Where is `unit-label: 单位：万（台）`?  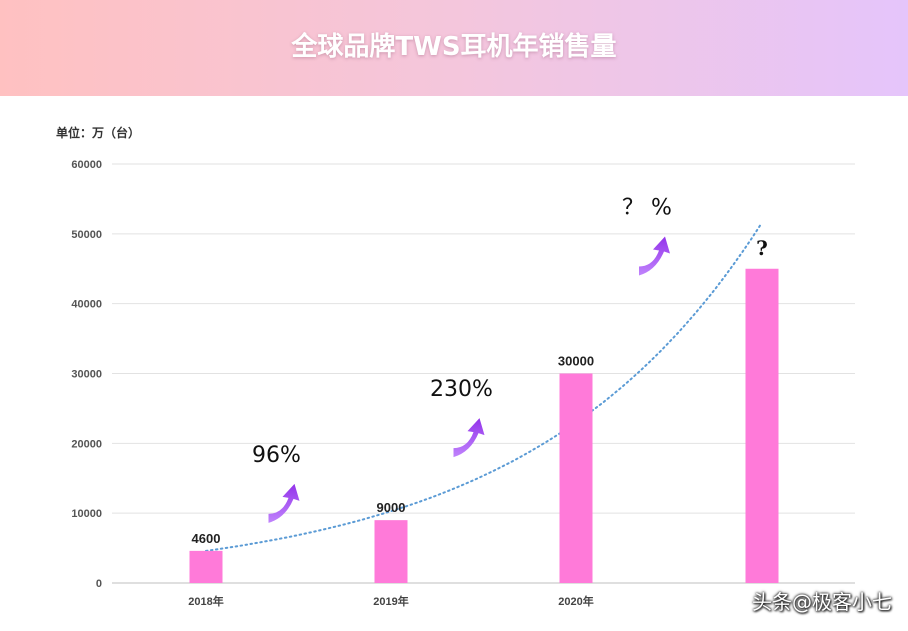
unit-label: 单位：万（台） is located at coordinates (98, 133).